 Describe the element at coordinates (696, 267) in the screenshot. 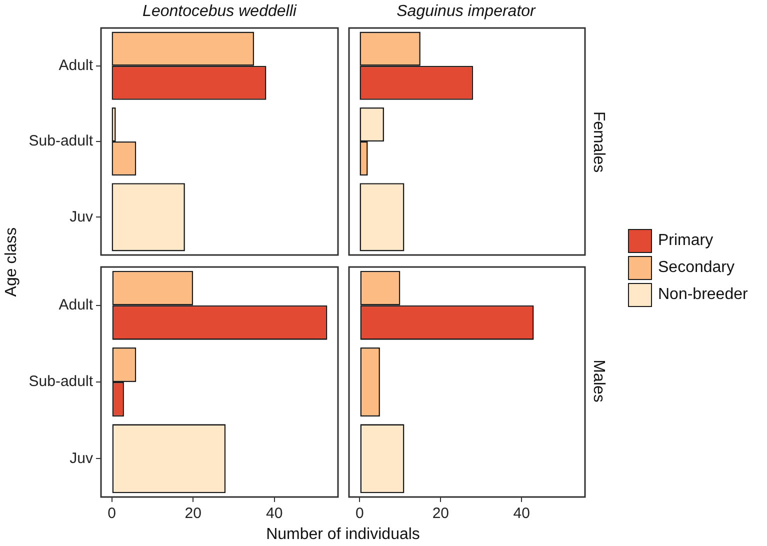

I see `legend-label: Secondary` at that location.